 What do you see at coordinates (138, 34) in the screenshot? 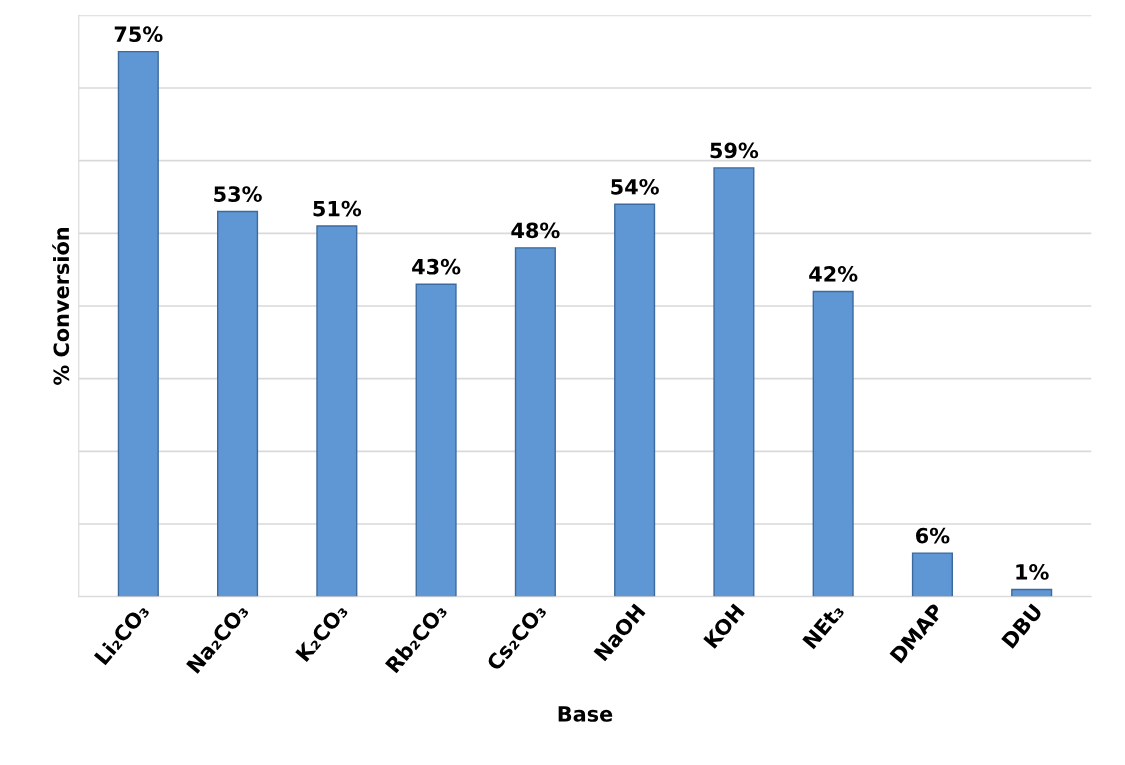
I see `data-label: 75%` at bounding box center [138, 34].